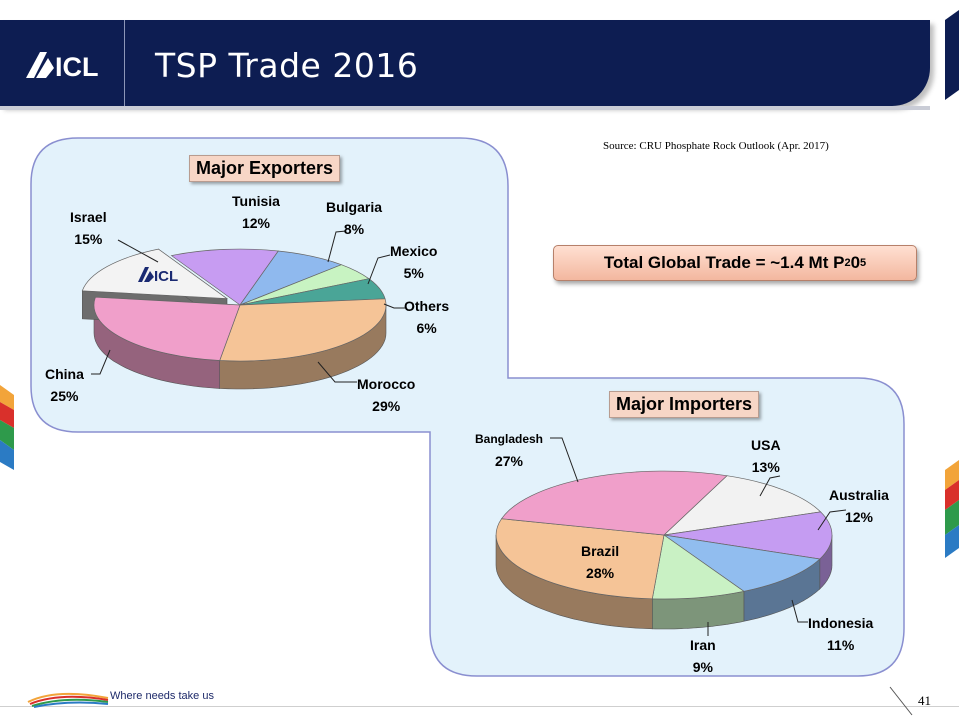 This screenshot has height=718, width=959. What do you see at coordinates (303, 330) in the screenshot?
I see `pie-slice-morocco` at bounding box center [303, 330].